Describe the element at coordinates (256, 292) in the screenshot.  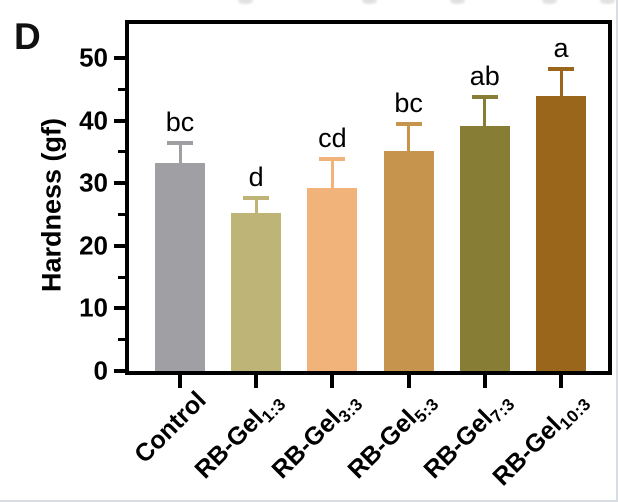
I see `bar-rb-gel-1:3` at that location.